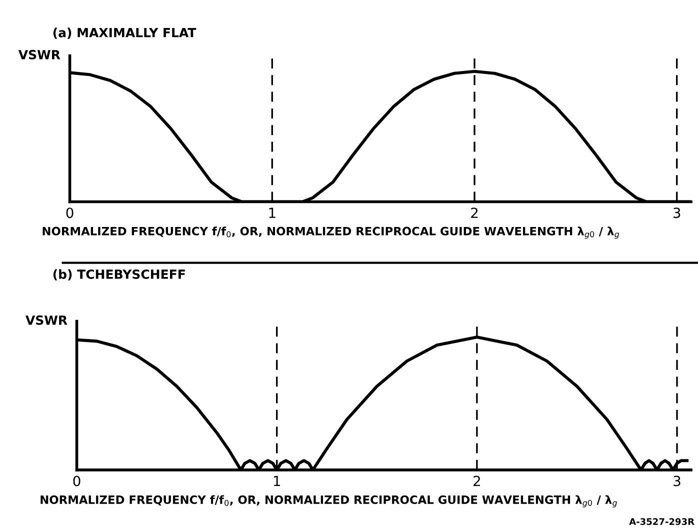 This screenshot has width=698, height=531. Describe the element at coordinates (124, 33) in the screenshot. I see `chart-title: (a) MAXIMALLY FLAT` at that location.